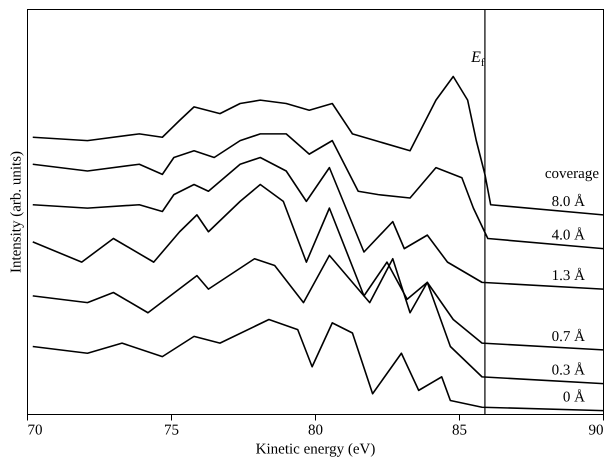 The height and width of the screenshot is (464, 616). I want to click on series-label: 0.7 Å, so click(569, 336).